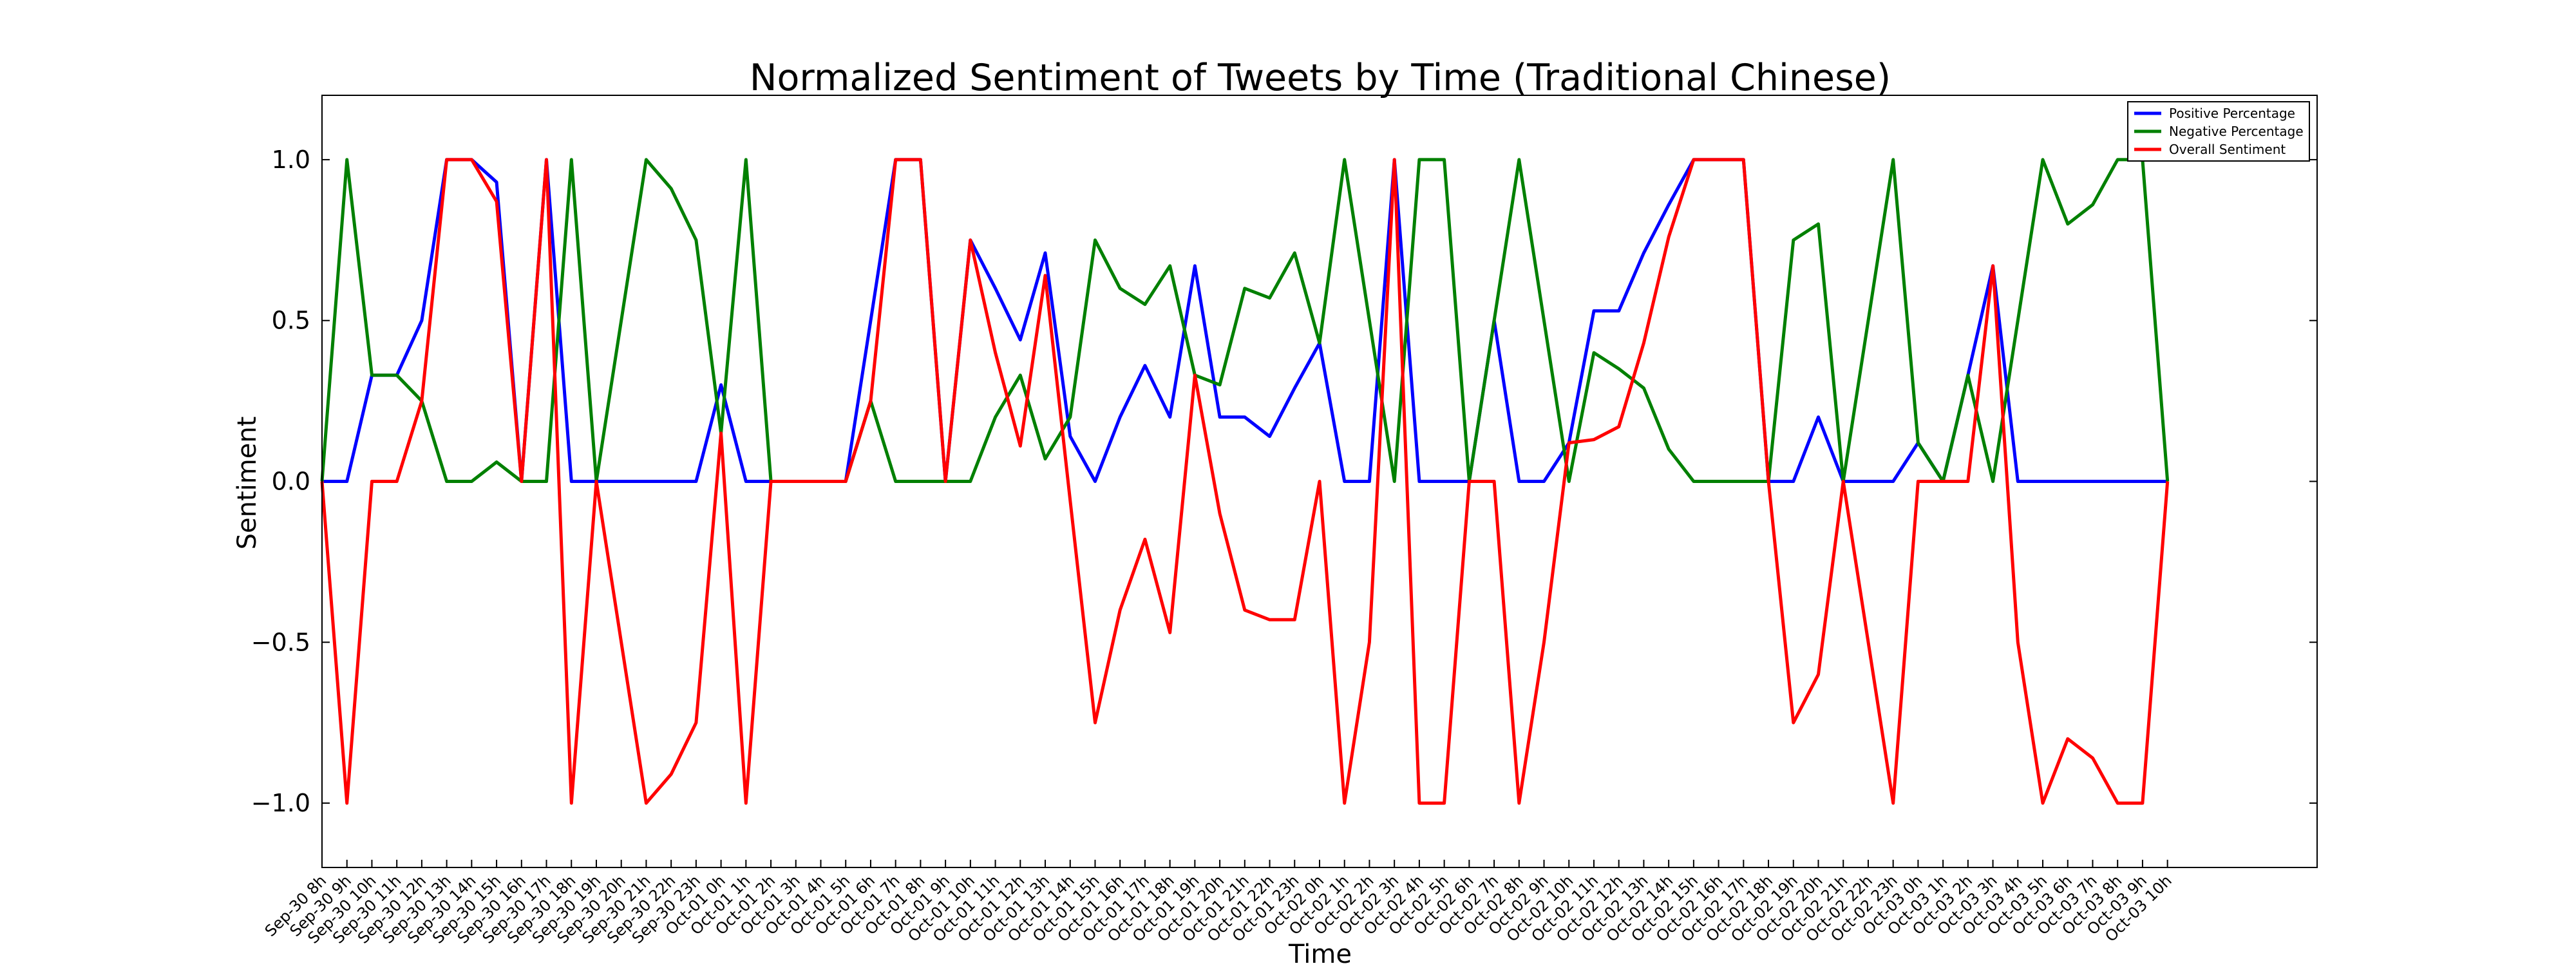 This screenshot has height=966, width=2576. Describe the element at coordinates (291, 321) in the screenshot. I see `y-tick-label: 0.5` at that location.